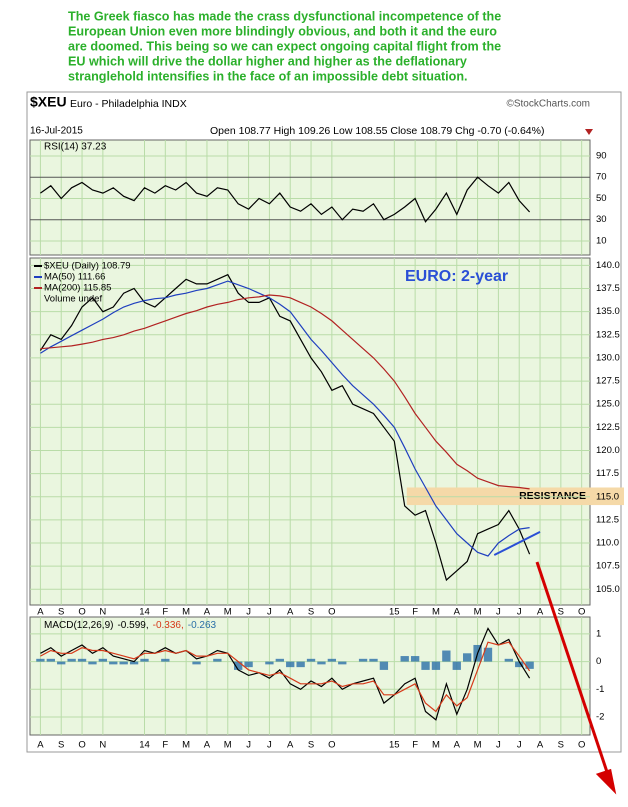  I want to click on x-tick-label: 14, so click(144, 612).